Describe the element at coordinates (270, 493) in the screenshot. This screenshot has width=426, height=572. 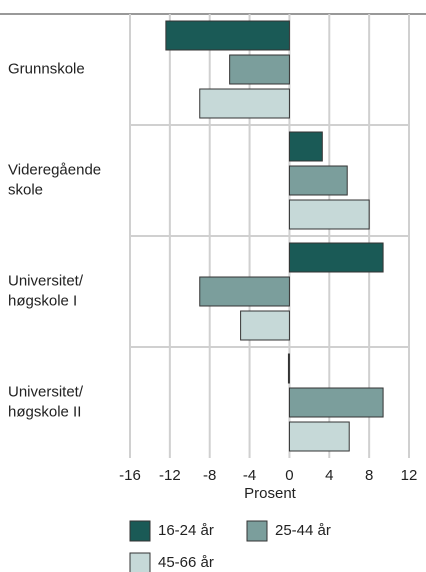
I see `x-axis-label: Prosent` at that location.